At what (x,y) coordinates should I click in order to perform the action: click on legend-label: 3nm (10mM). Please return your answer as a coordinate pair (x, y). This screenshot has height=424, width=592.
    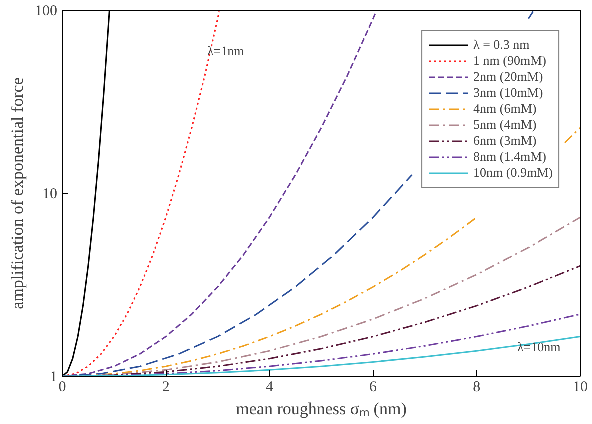
    Looking at the image, I should click on (509, 93).